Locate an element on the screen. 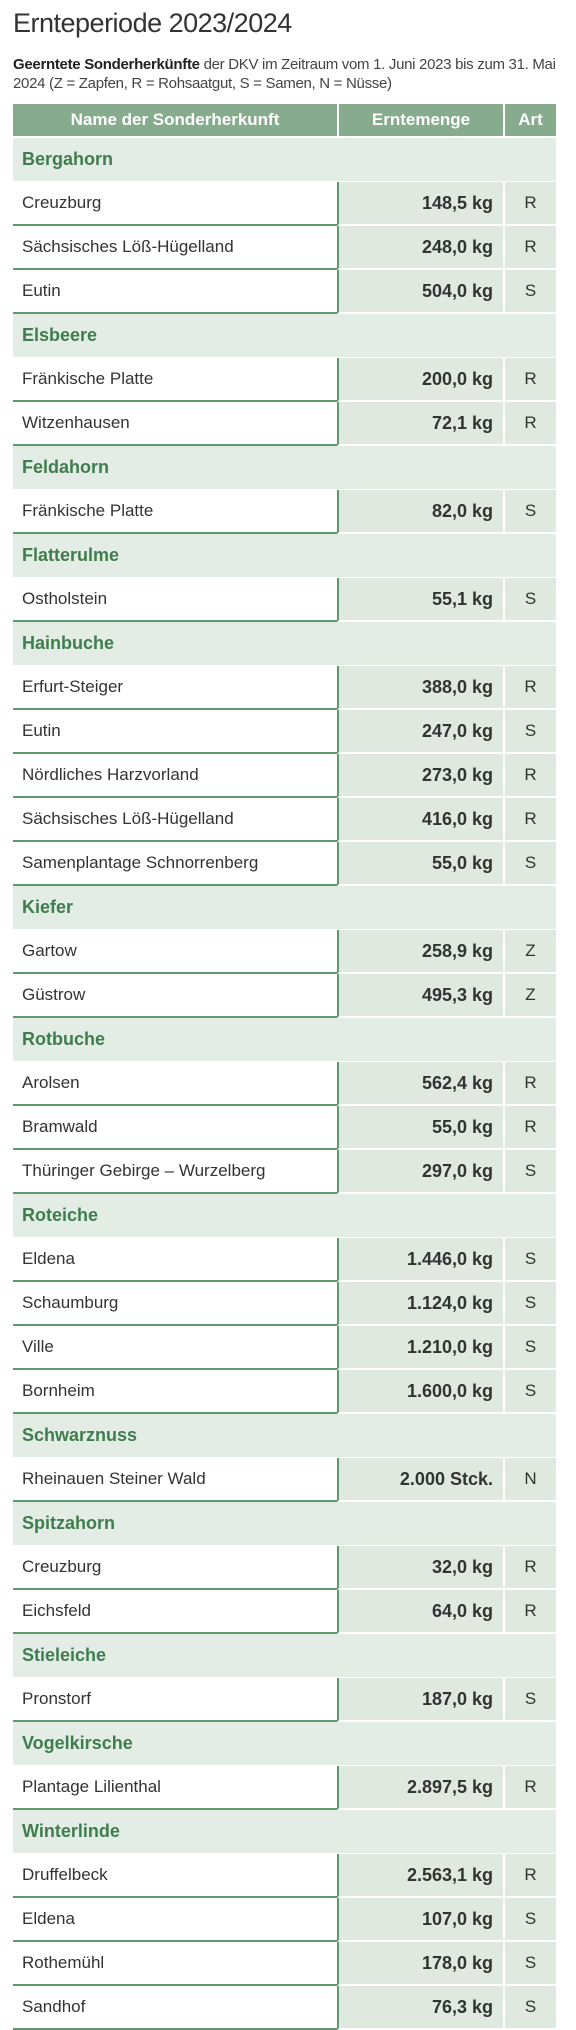 This screenshot has width=576, height=2030. origin-name: Rothemühl is located at coordinates (175, 1964).